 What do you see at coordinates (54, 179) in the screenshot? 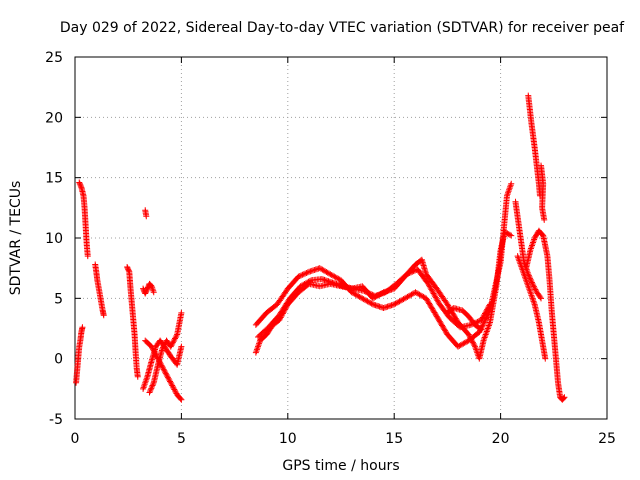
I see `y-tick-label: 15` at bounding box center [54, 179].